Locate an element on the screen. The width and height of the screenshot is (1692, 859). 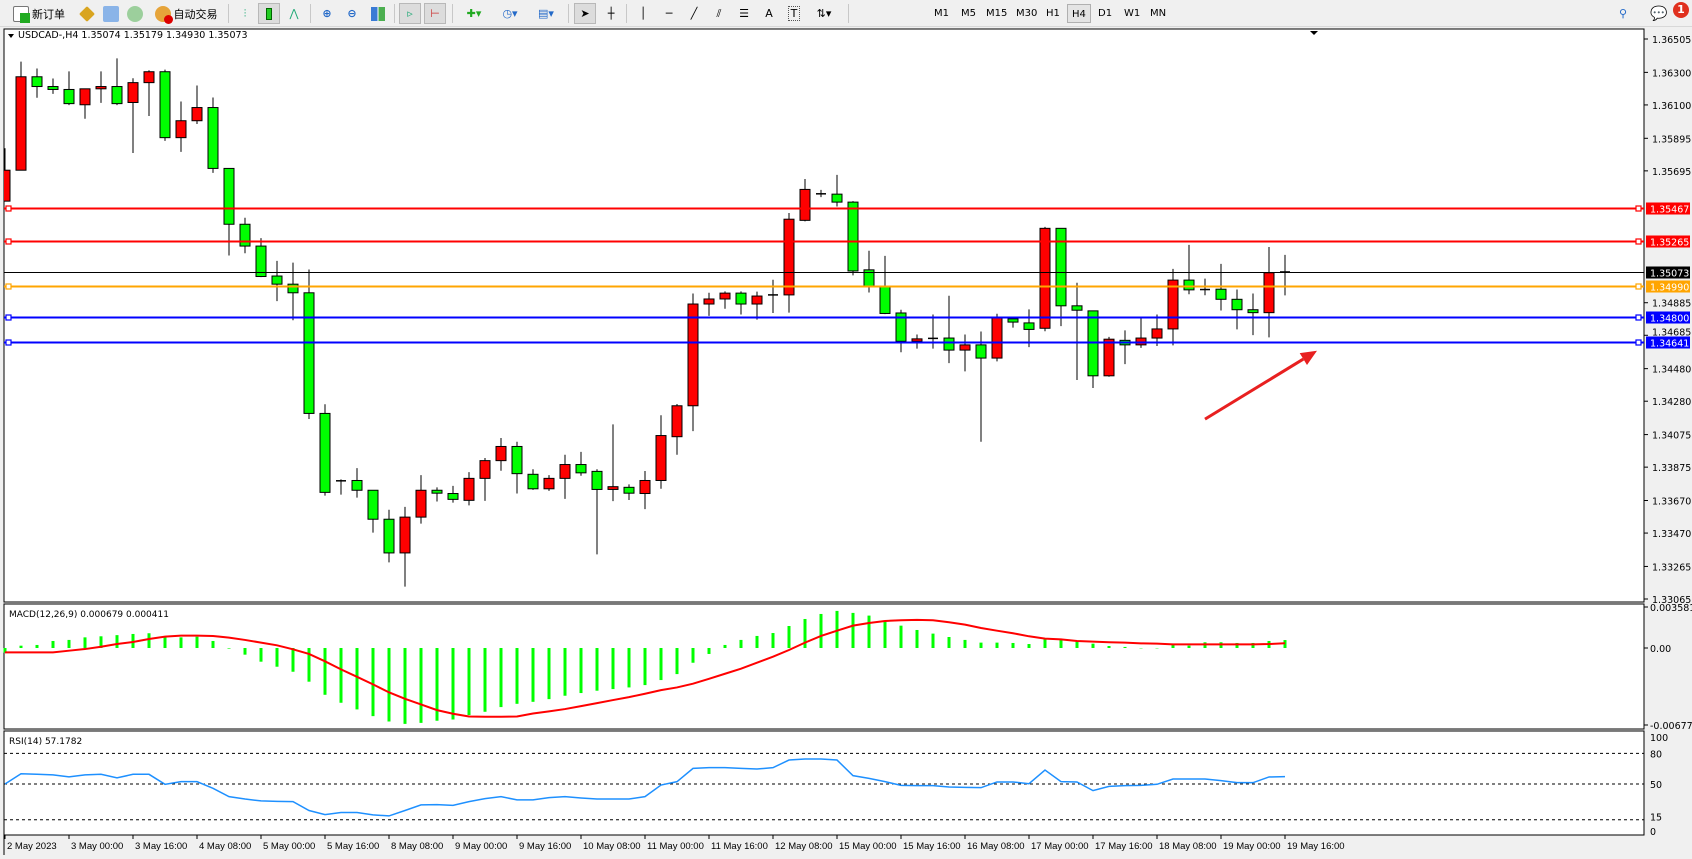
navigator-button is located at coordinates (136, 13).